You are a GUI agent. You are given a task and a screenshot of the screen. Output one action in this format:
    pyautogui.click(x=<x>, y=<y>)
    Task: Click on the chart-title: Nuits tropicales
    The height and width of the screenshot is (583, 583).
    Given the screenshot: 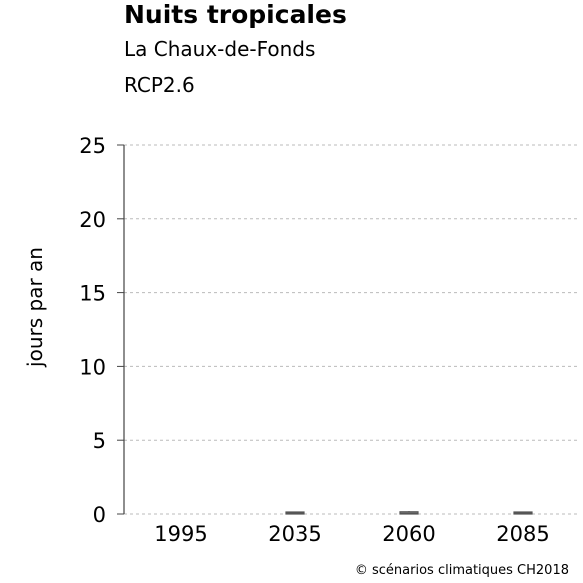 What is the action you would take?
    pyautogui.click(x=235, y=14)
    